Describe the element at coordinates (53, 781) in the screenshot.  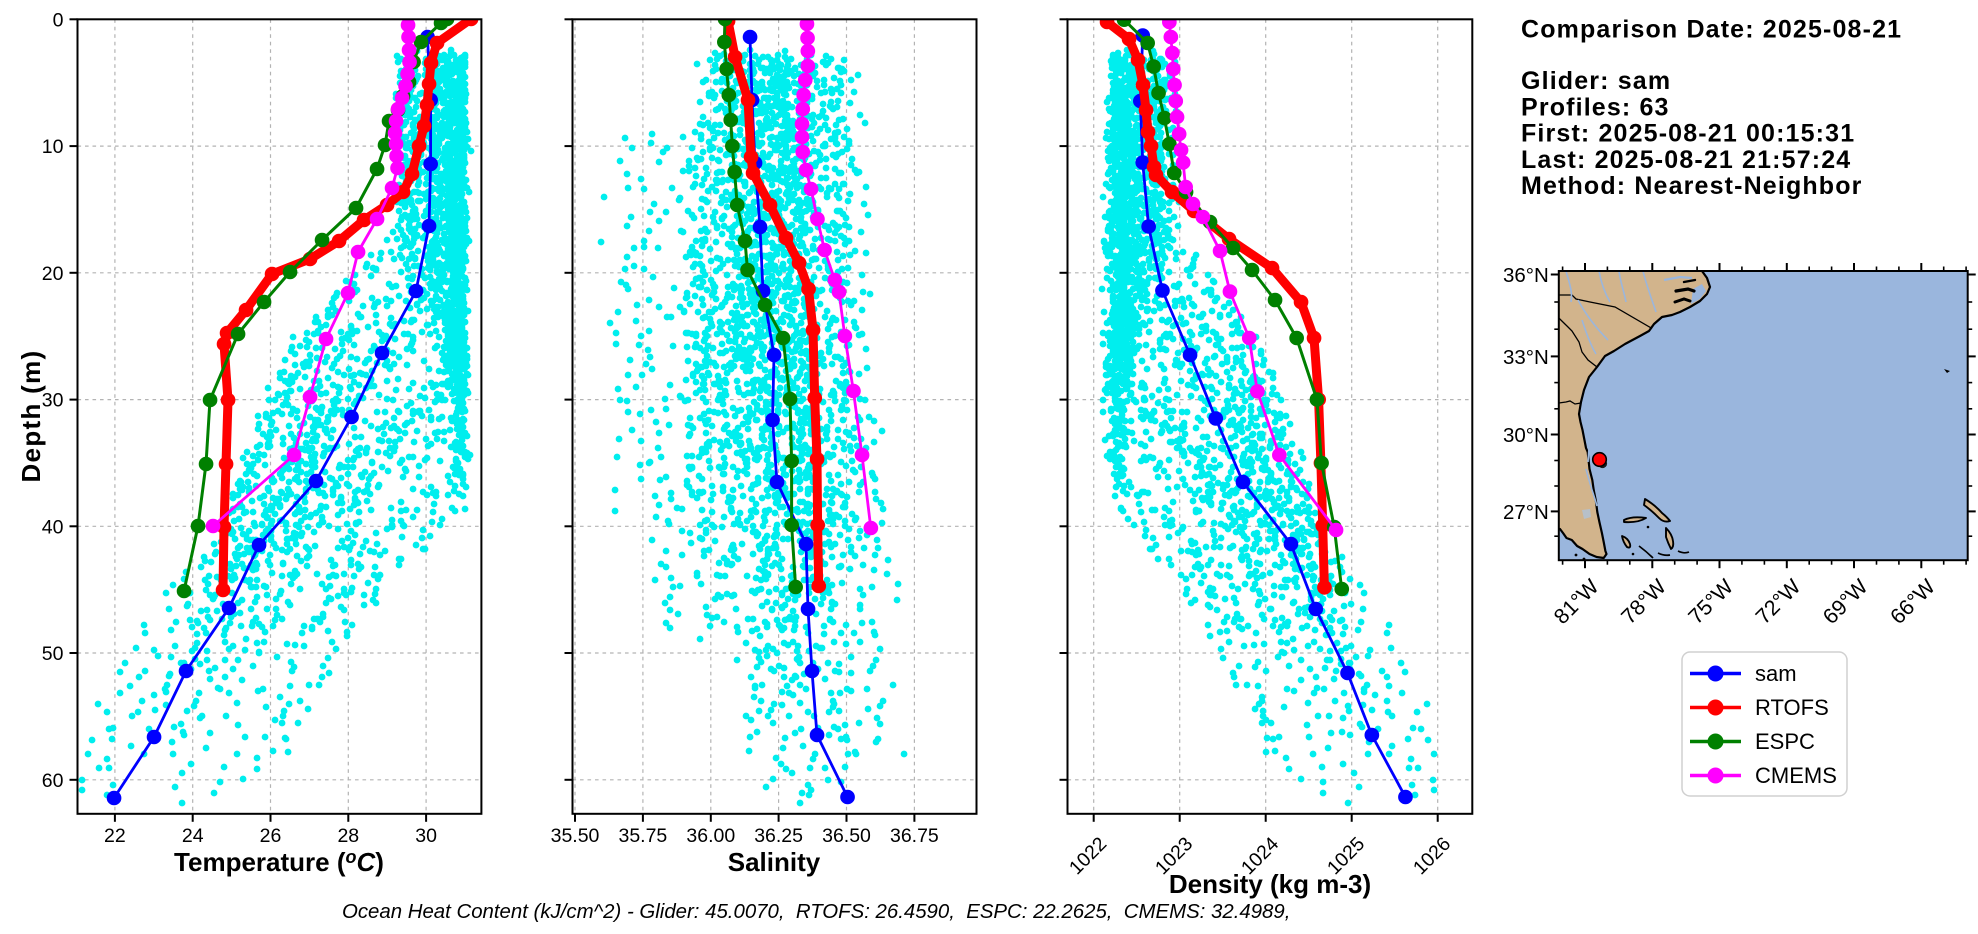
I see `svg-text: 60` at that location.